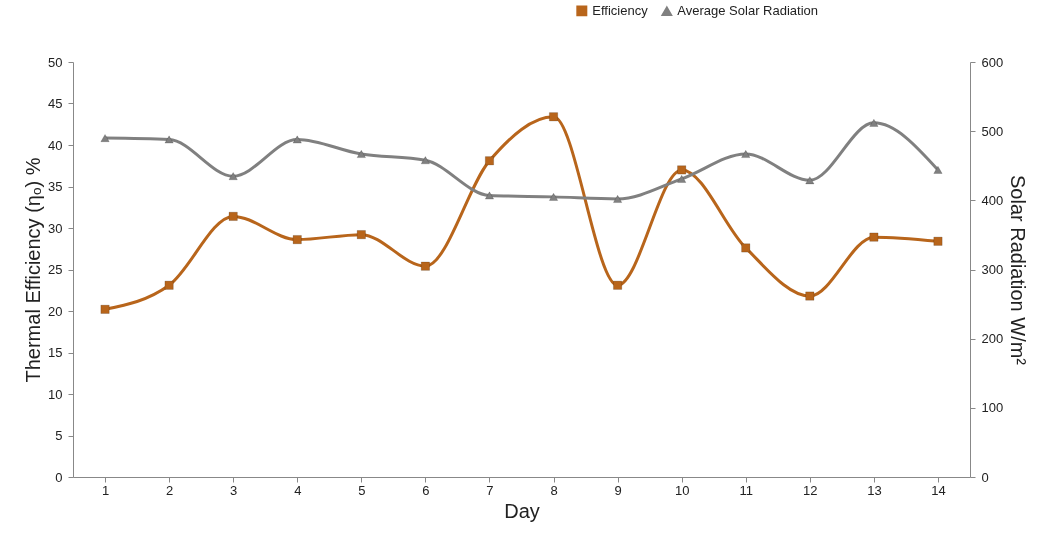 This screenshot has width=1046, height=537. What do you see at coordinates (618, 490) in the screenshot?
I see `x-tick-label: 9` at bounding box center [618, 490].